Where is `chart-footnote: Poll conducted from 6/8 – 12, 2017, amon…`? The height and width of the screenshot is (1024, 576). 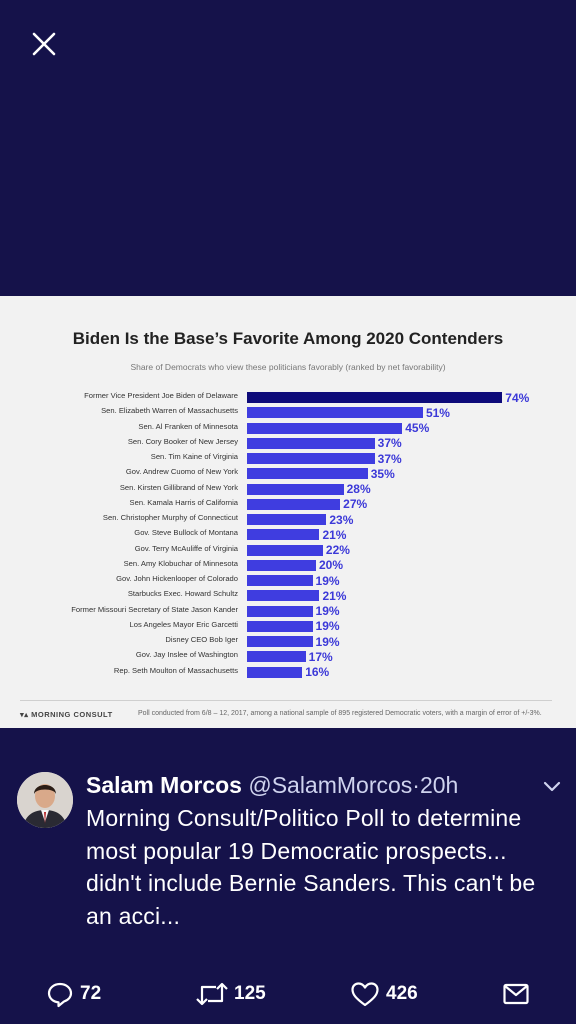 chart-footnote: Poll conducted from 6/8 – 12, 2017, amon… is located at coordinates (340, 713).